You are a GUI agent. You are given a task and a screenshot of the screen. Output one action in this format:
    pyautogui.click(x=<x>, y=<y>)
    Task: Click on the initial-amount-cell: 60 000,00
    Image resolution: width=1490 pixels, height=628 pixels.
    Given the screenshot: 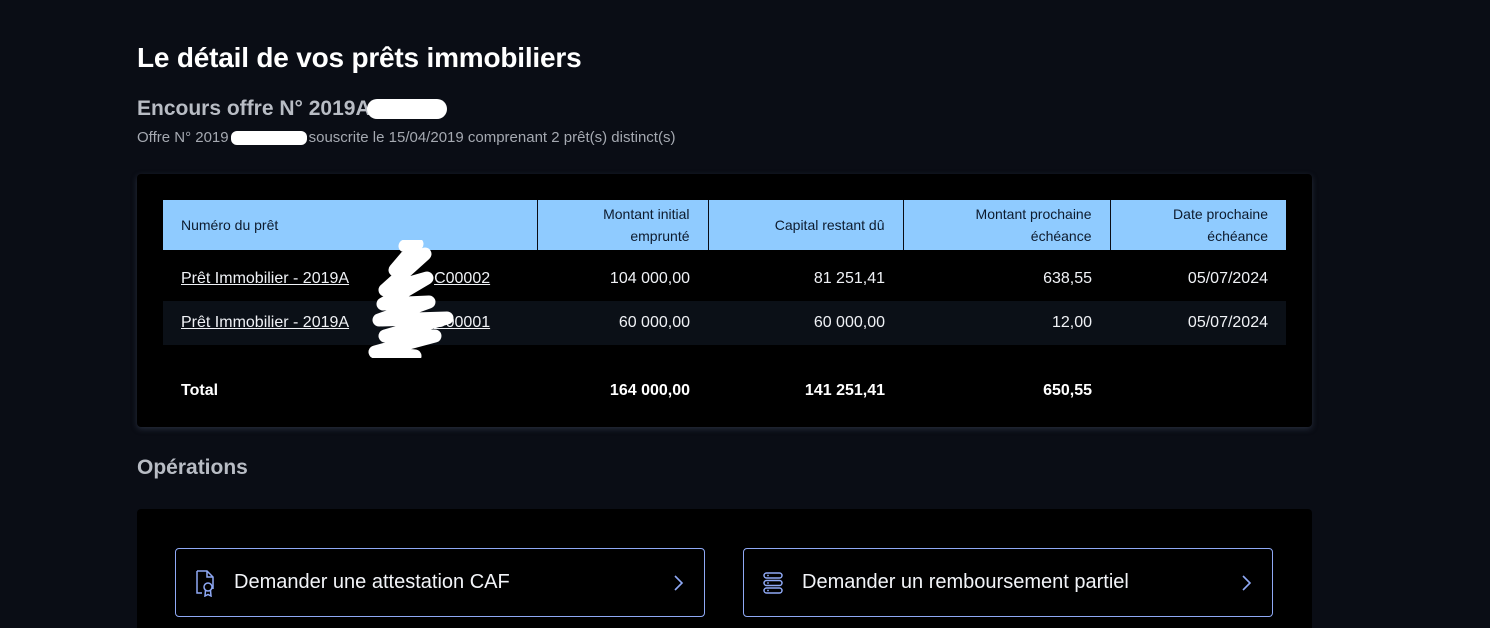 What is the action you would take?
    pyautogui.click(x=622, y=323)
    